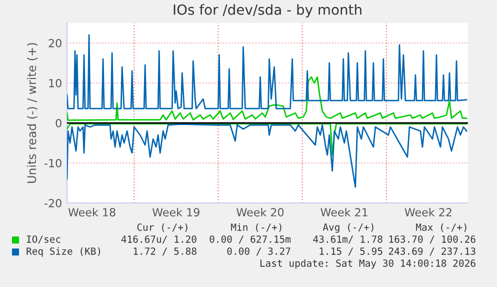  I want to click on y-tick-label: -20, so click(53, 203).